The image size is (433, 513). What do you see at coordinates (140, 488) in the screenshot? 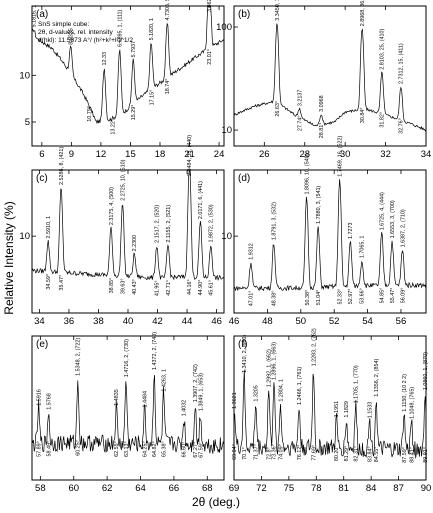
I see `x-tick-label: 64` at bounding box center [140, 488].